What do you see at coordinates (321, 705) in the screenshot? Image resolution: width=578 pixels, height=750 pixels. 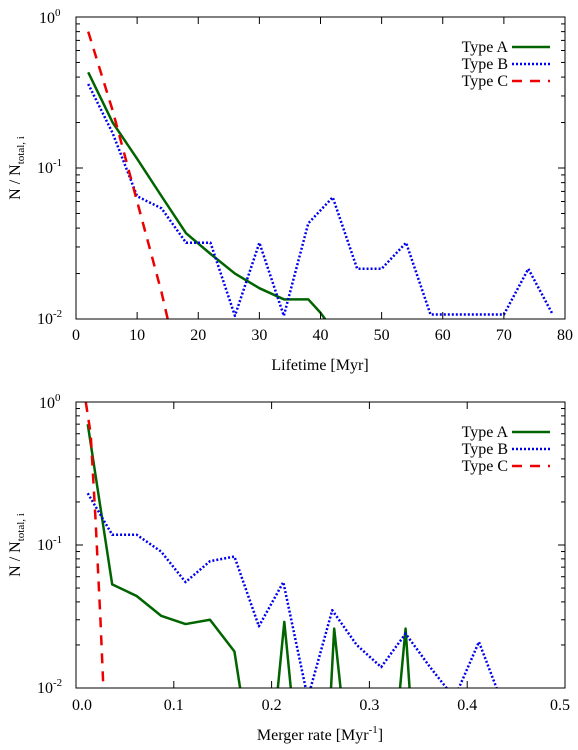 I see `x-tick-labels: 0.0 0.1 0.2 0.3 0.4 0.5` at bounding box center [321, 705].